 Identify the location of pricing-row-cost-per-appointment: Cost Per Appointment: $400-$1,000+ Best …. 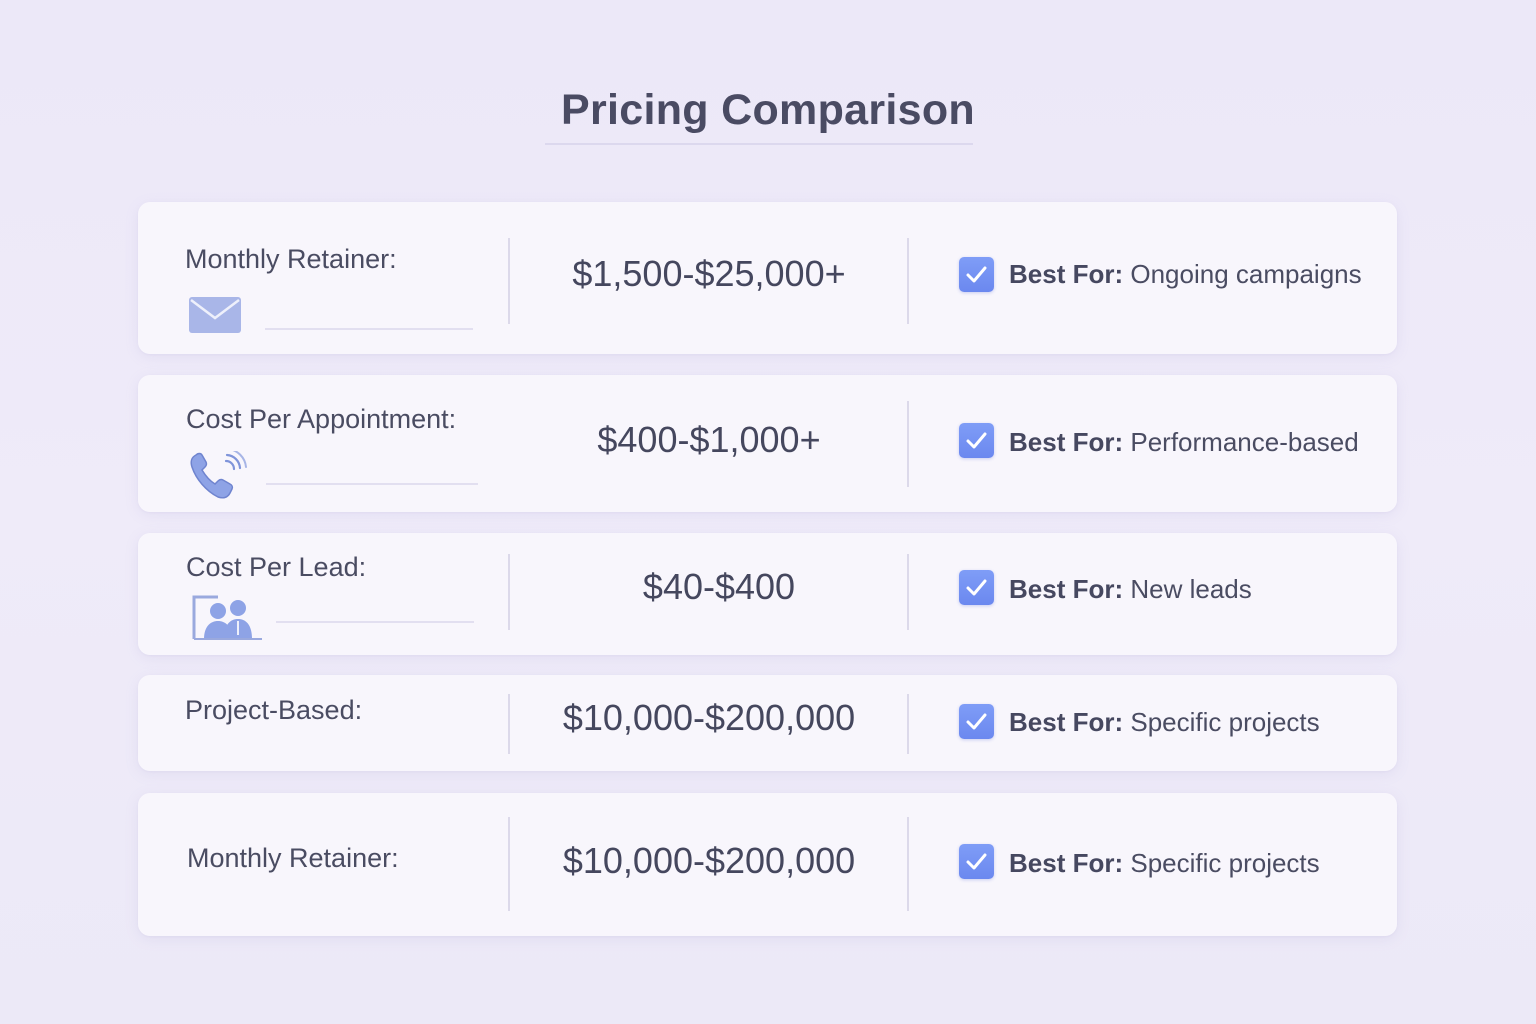
(767, 443).